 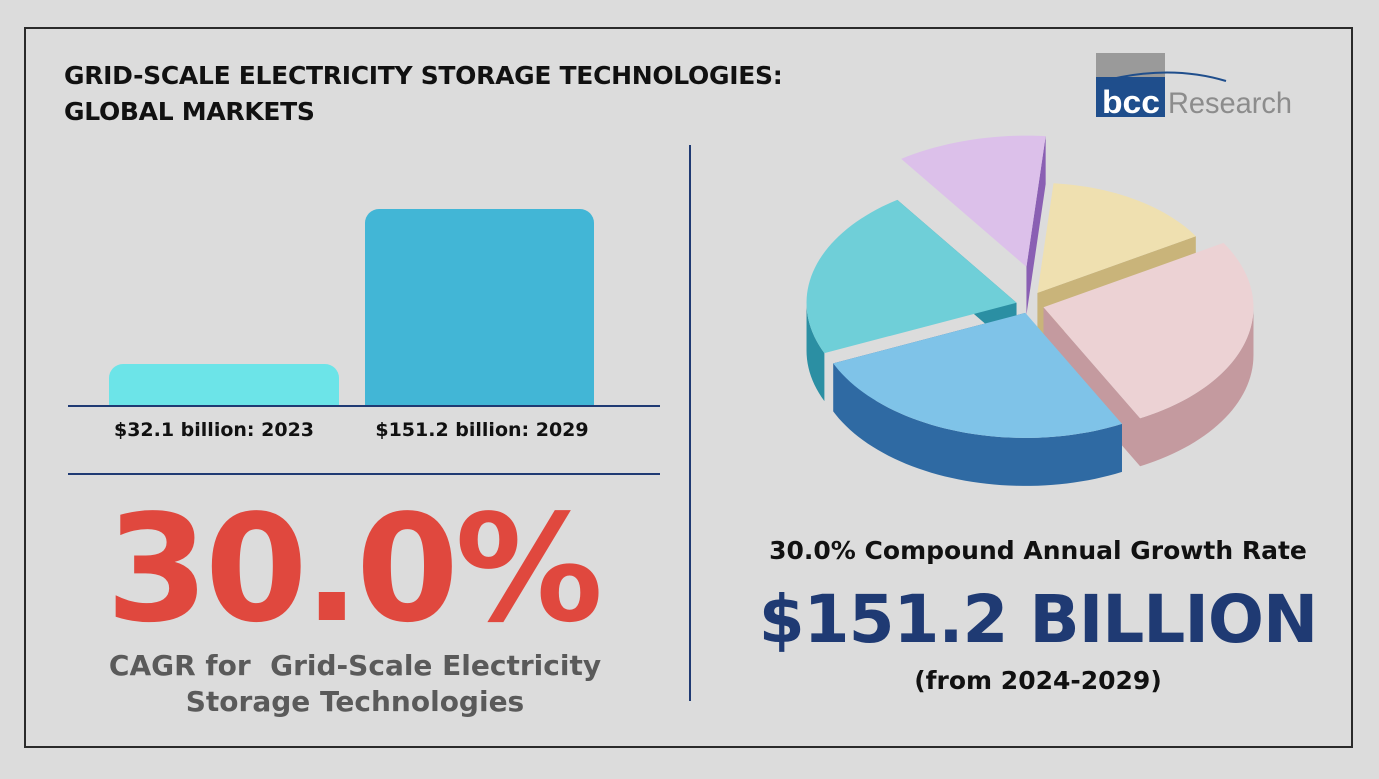 What do you see at coordinates (224, 385) in the screenshot?
I see `bar-2023` at bounding box center [224, 385].